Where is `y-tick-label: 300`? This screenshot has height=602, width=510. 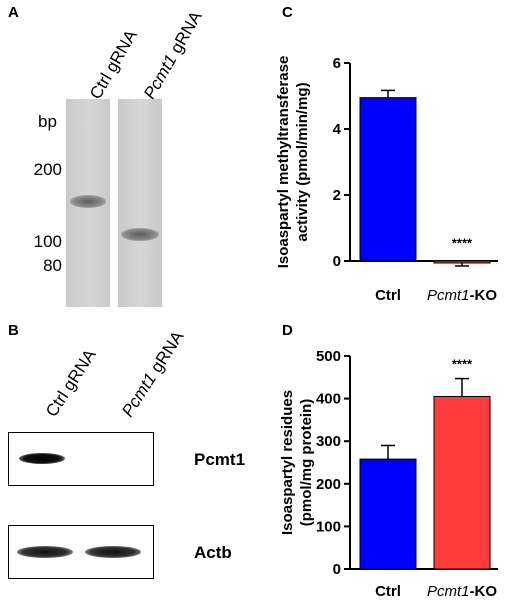
y-tick-label: 300 is located at coordinates (328, 441).